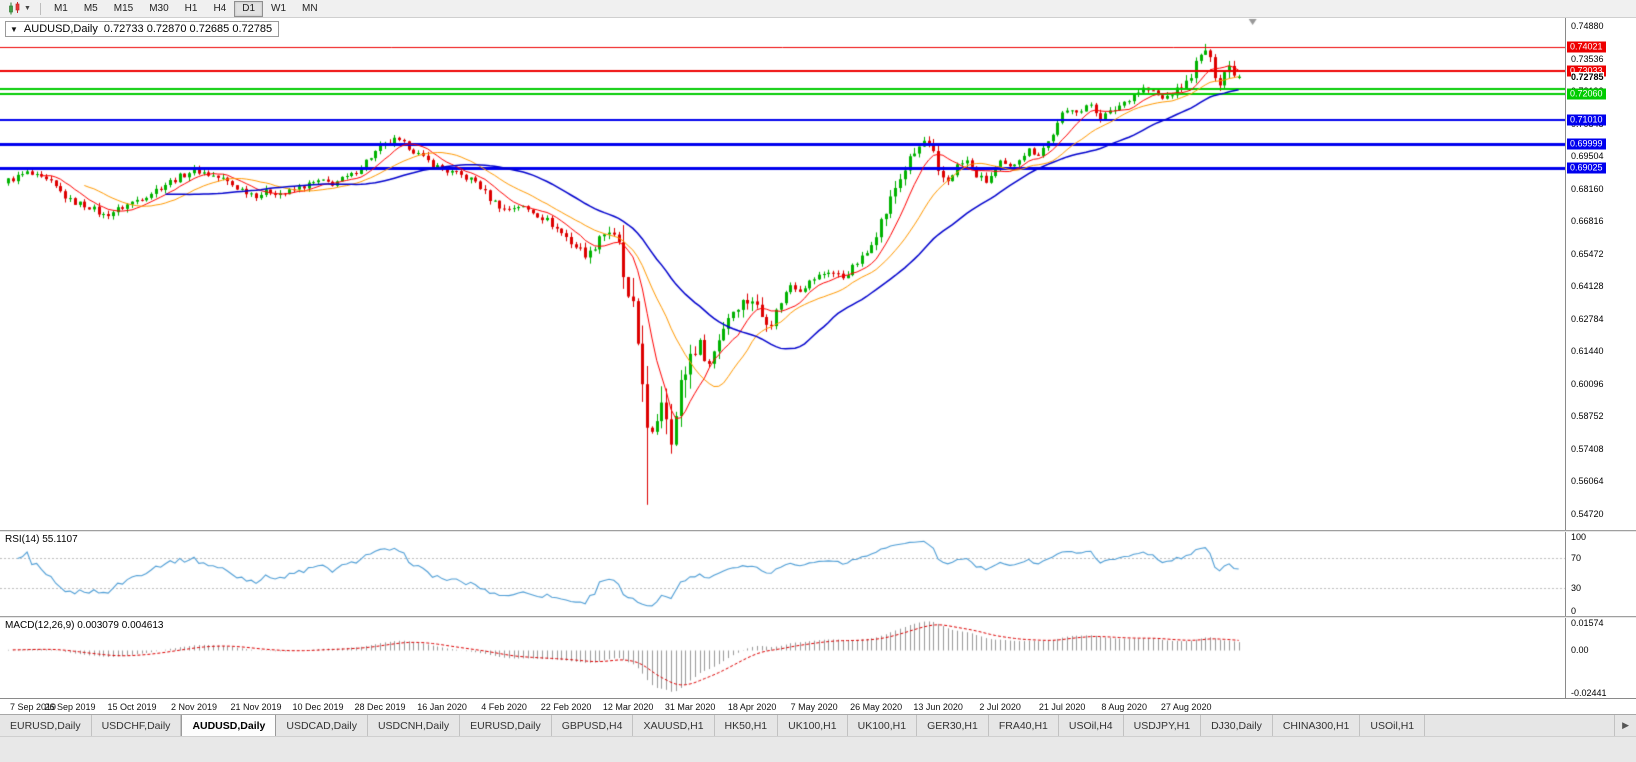 The image size is (1636, 762). What do you see at coordinates (318, 707) in the screenshot?
I see `date-axis-label: 10 Dec 2019` at bounding box center [318, 707].